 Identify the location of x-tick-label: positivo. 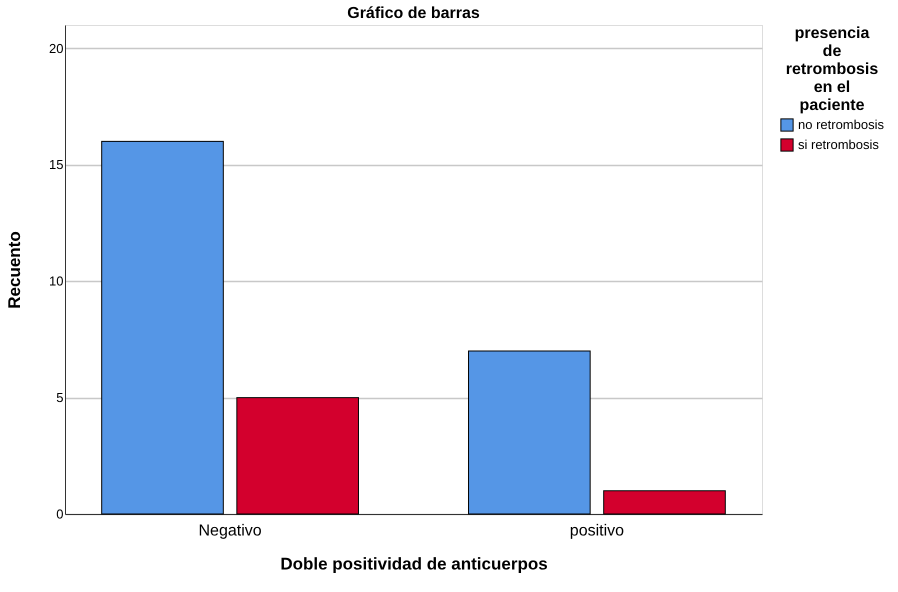
(597, 531).